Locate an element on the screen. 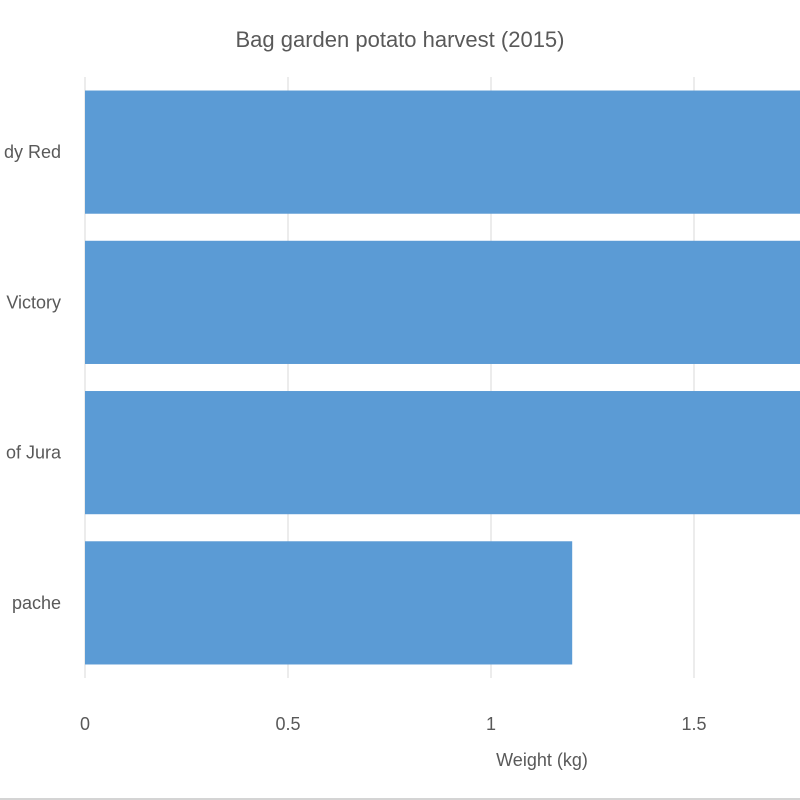 The image size is (800, 800). category-label: pache is located at coordinates (36, 603).